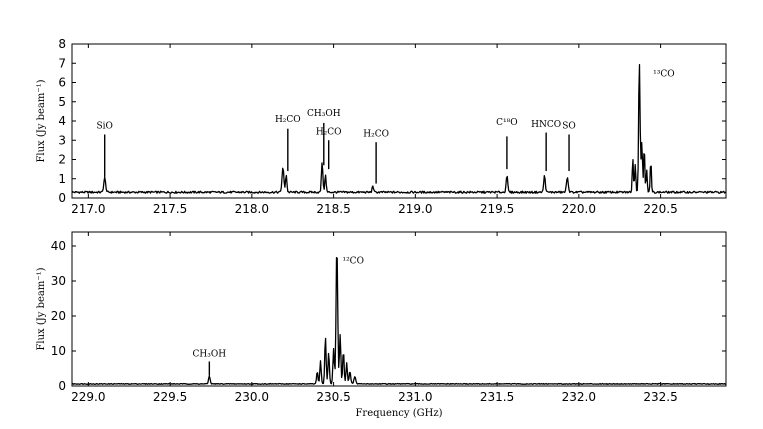 The width and height of the screenshot is (763, 429). I want to click on y-tick-label: 5, so click(62, 102).